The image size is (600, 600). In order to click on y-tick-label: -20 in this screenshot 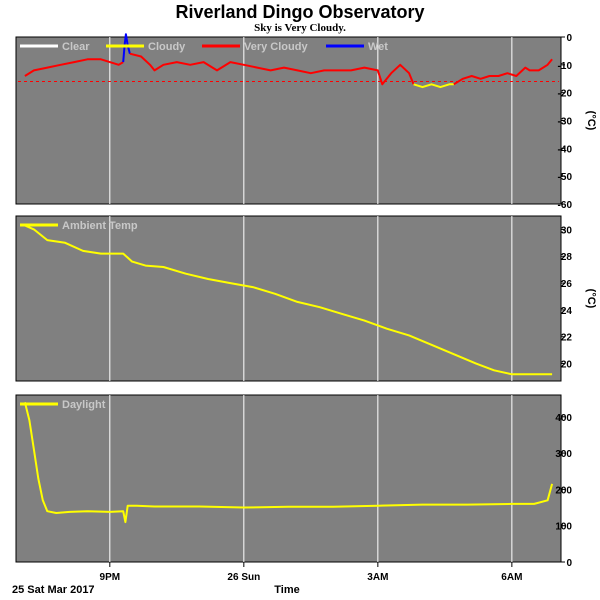, I will do `click(565, 94)`.